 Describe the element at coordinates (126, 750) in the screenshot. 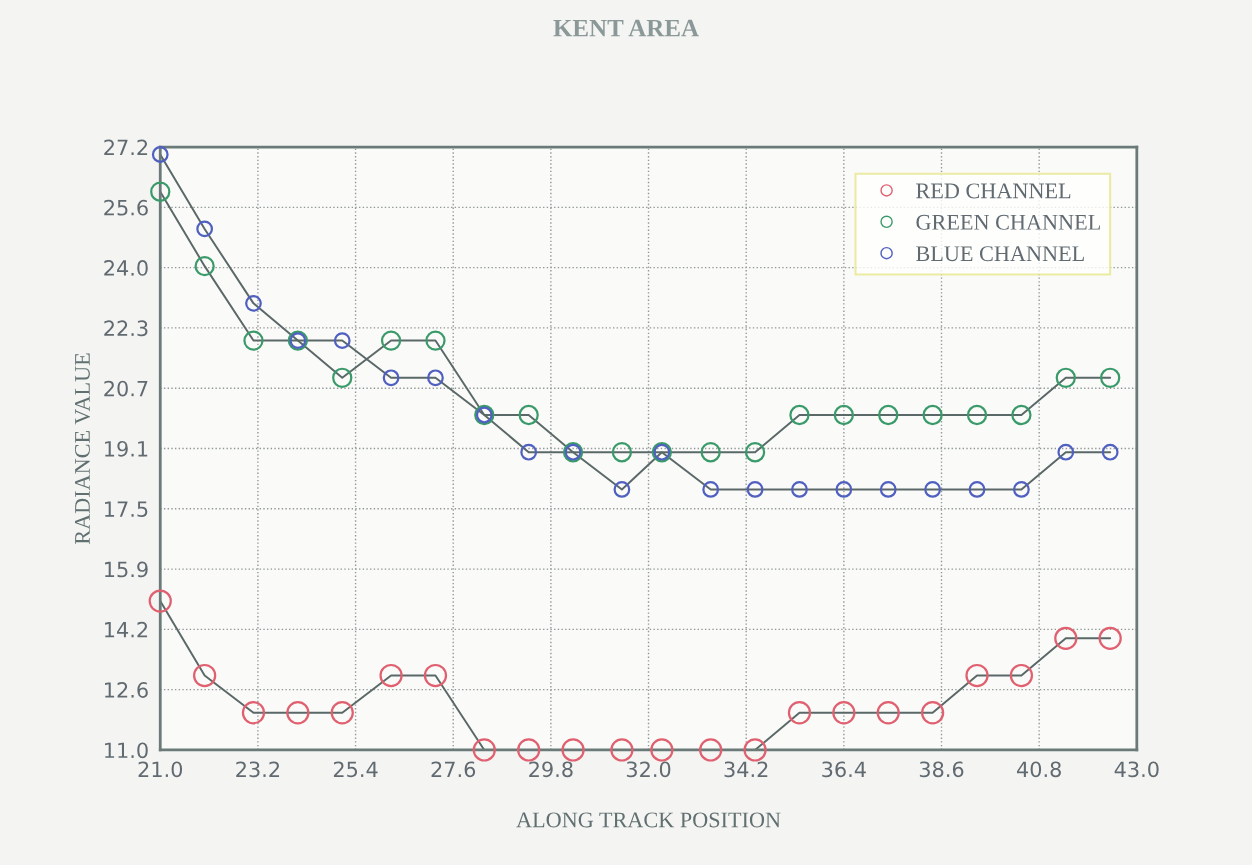

I see `y-tick-label: 11.0` at that location.